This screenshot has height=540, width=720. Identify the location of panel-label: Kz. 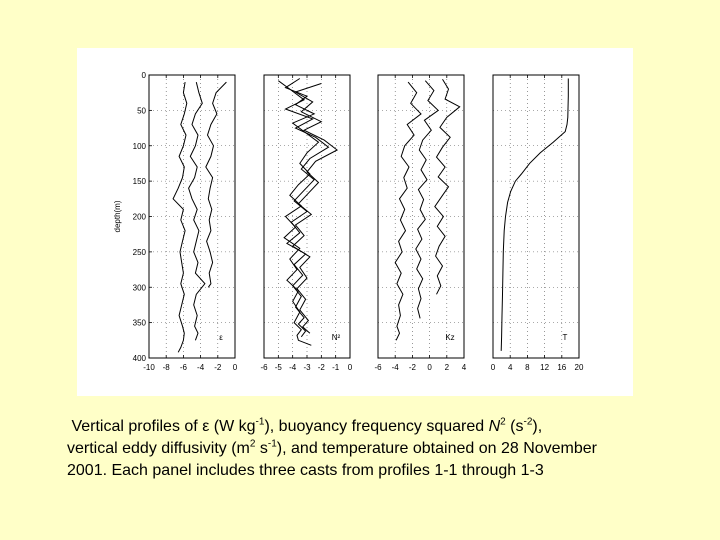
(449, 337).